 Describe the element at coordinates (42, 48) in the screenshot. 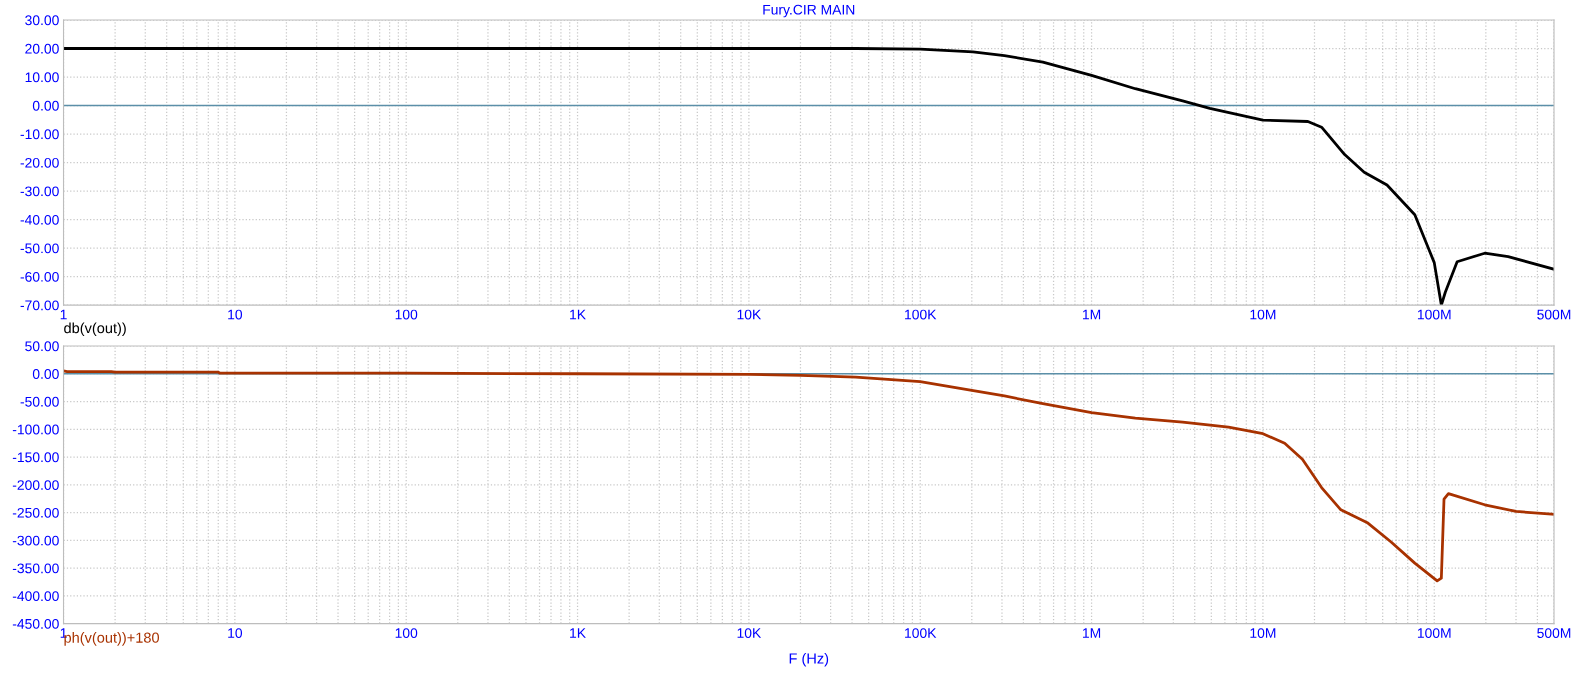

I see `y-tick-label: 20.00` at that location.